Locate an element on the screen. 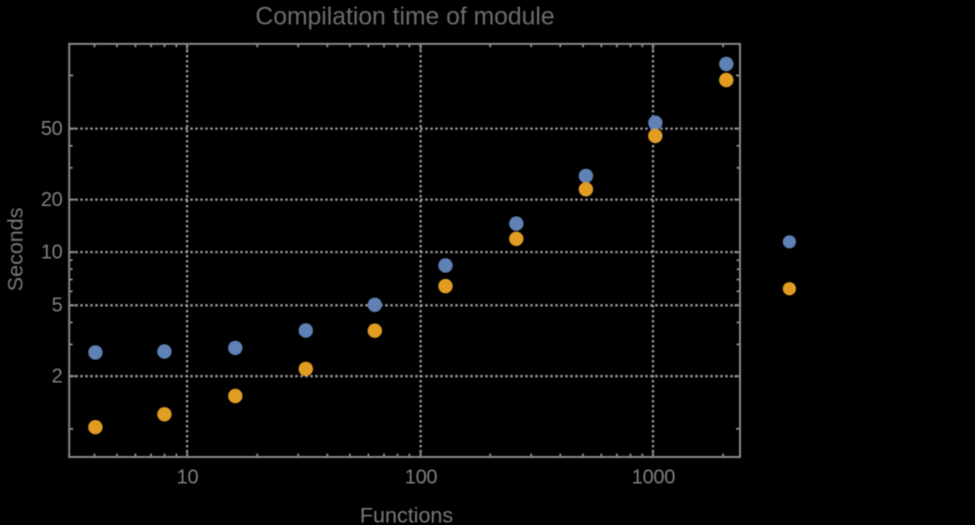 This screenshot has width=975, height=525. svg-text: 5 is located at coordinates (57, 306).